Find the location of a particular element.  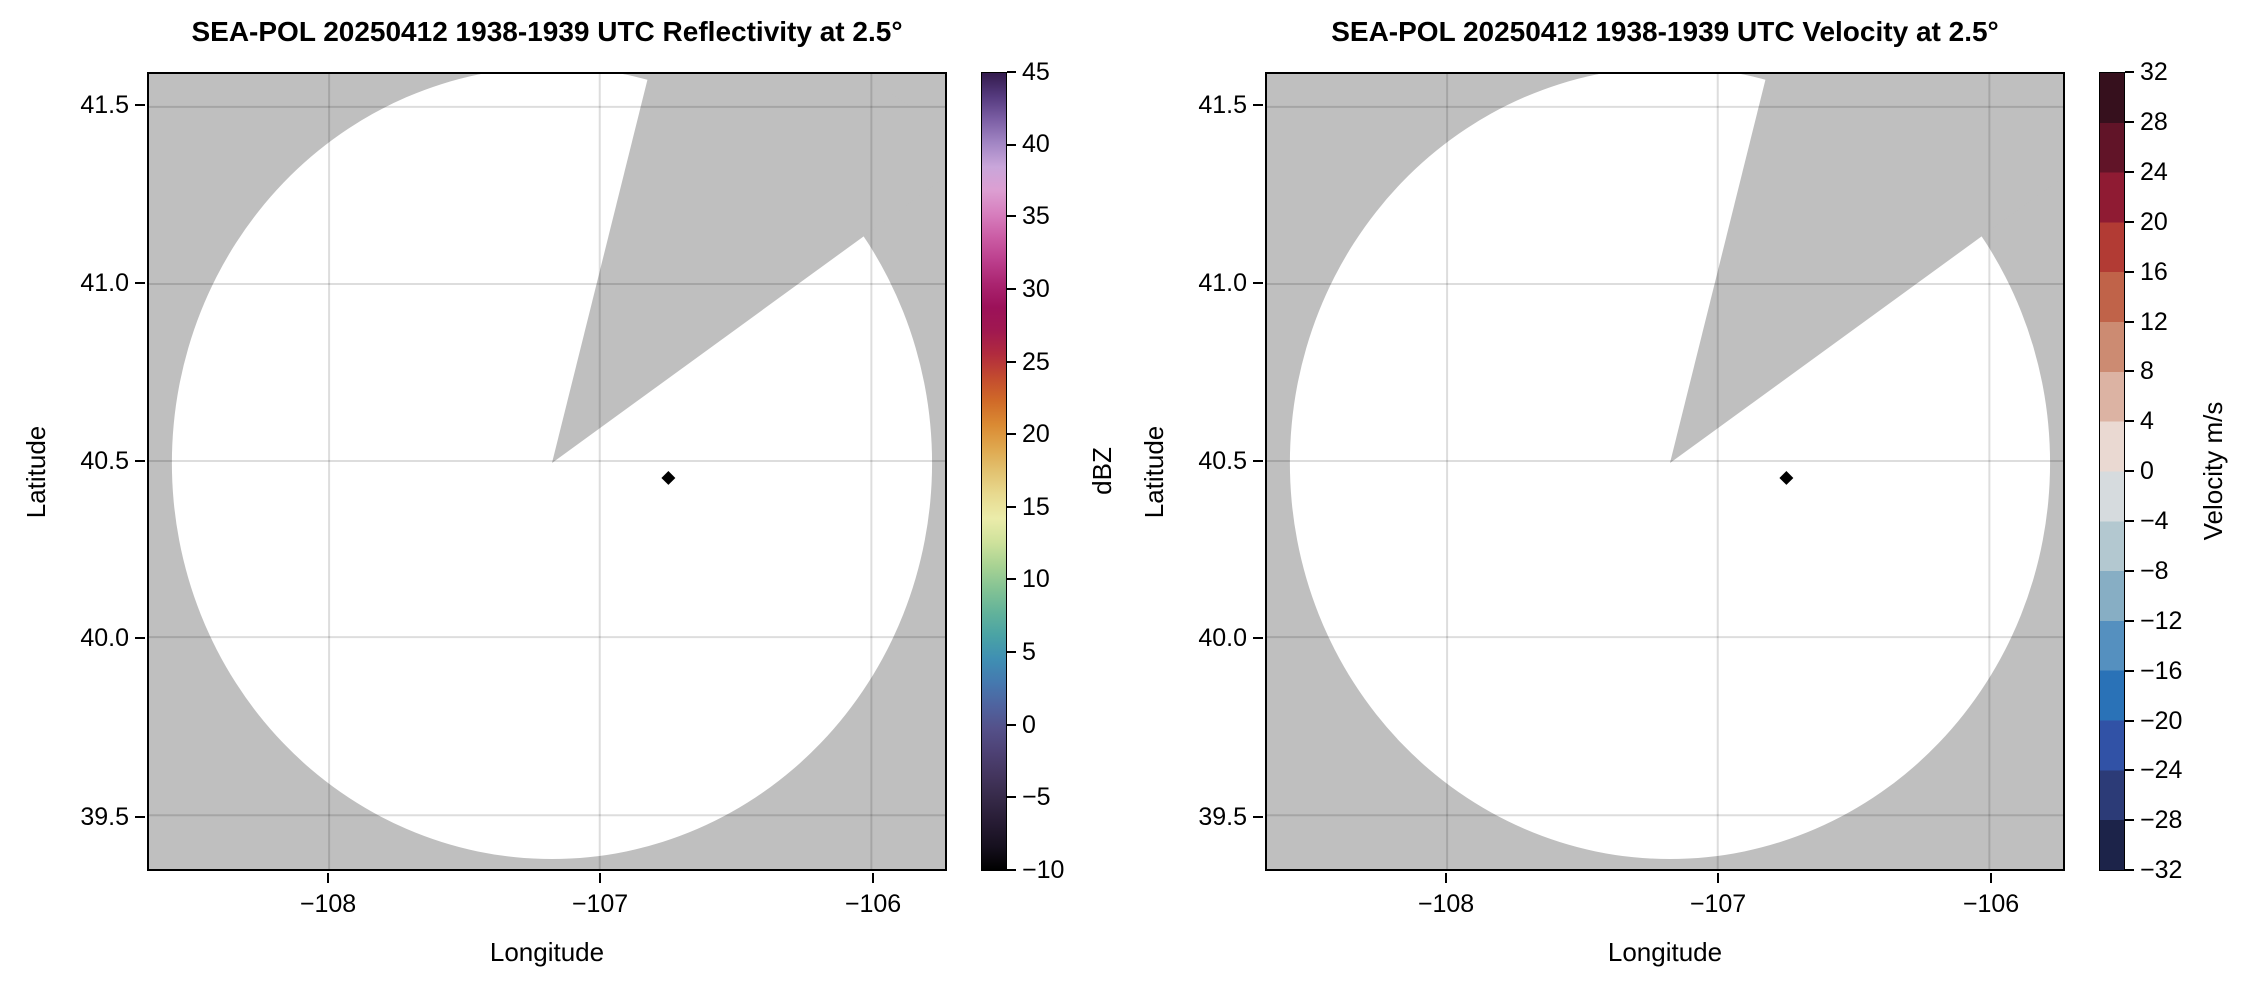

colorbar-tick-label: −24 is located at coordinates (2161, 770).